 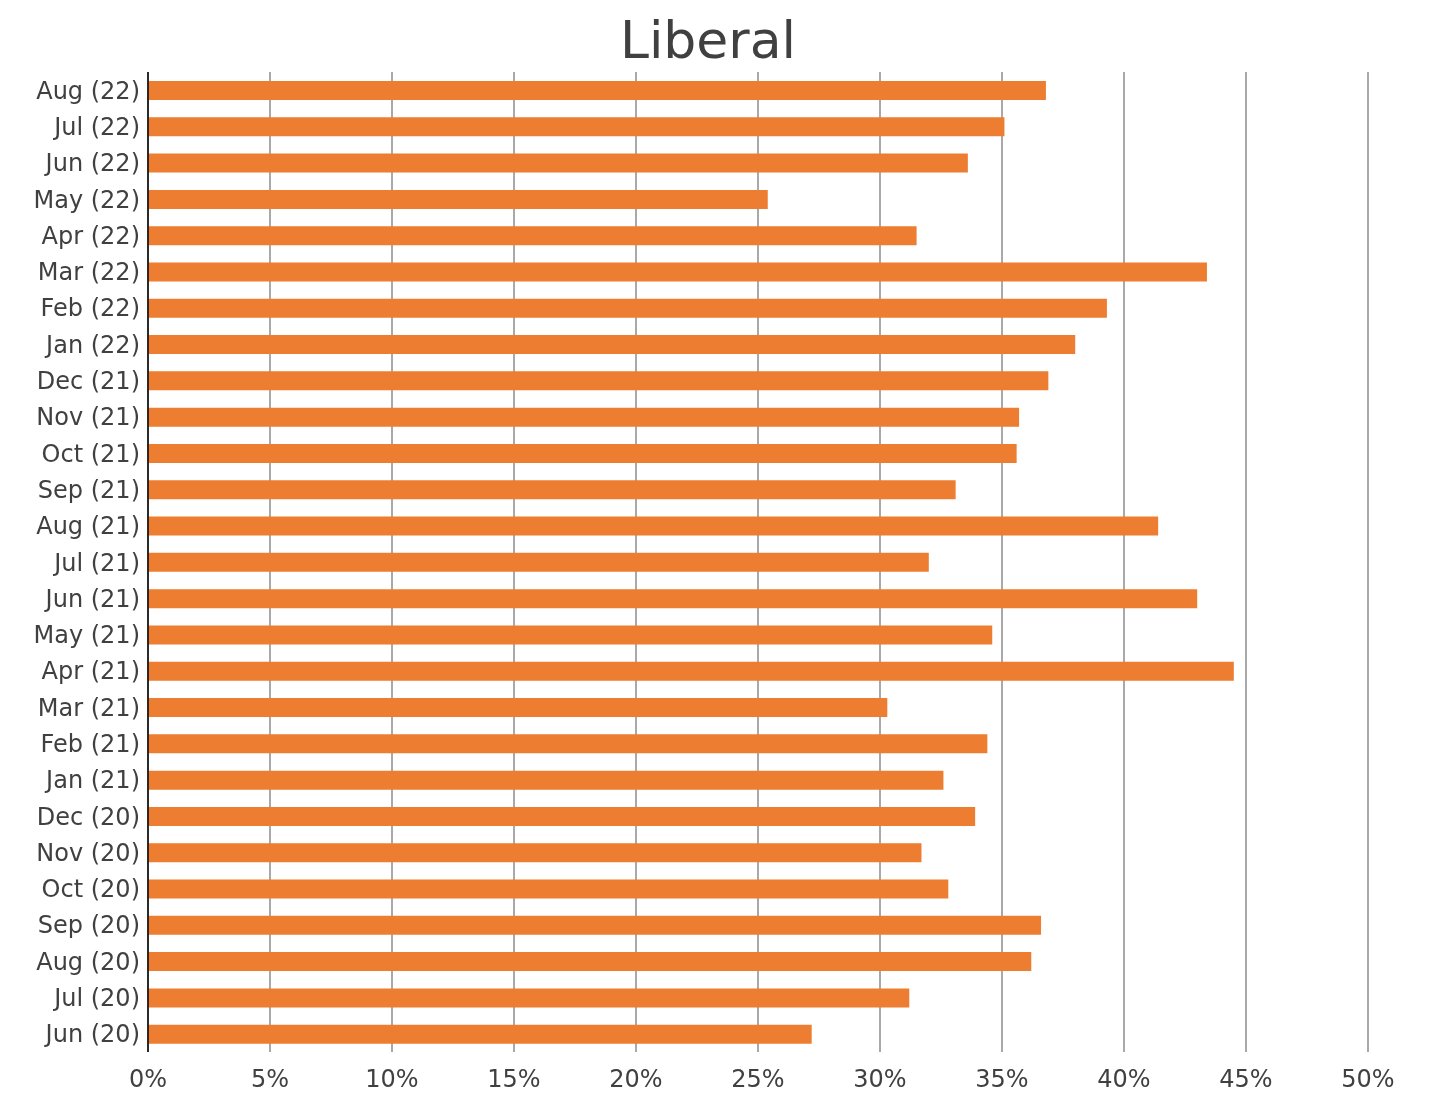 What do you see at coordinates (514, 1079) in the screenshot?
I see `x-tick-label: 15%` at bounding box center [514, 1079].